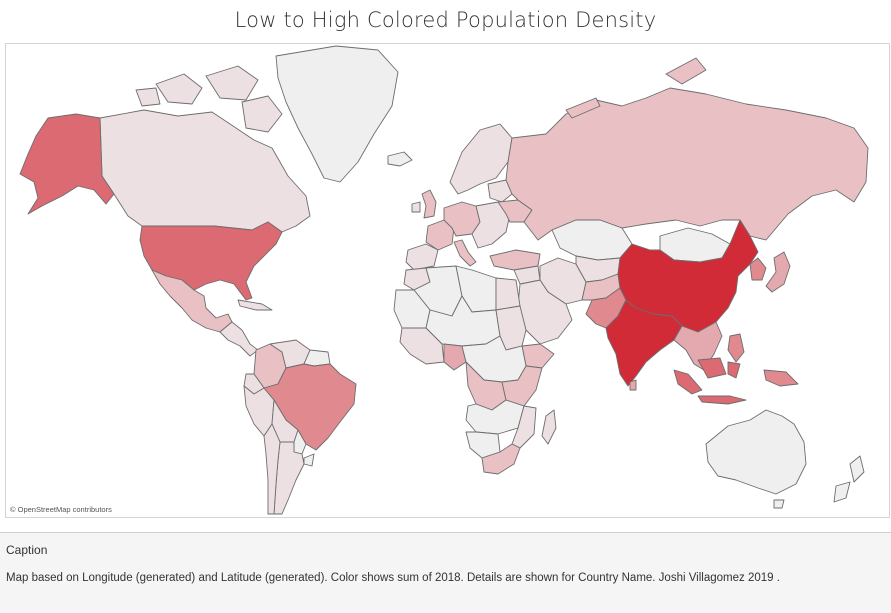 The image size is (891, 613). Describe the element at coordinates (272, 469) in the screenshot. I see `country-chile` at that location.